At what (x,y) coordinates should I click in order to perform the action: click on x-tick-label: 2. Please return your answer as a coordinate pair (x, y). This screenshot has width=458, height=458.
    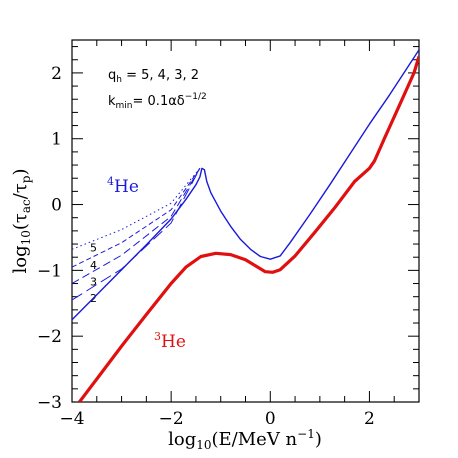
    Looking at the image, I should click on (369, 419).